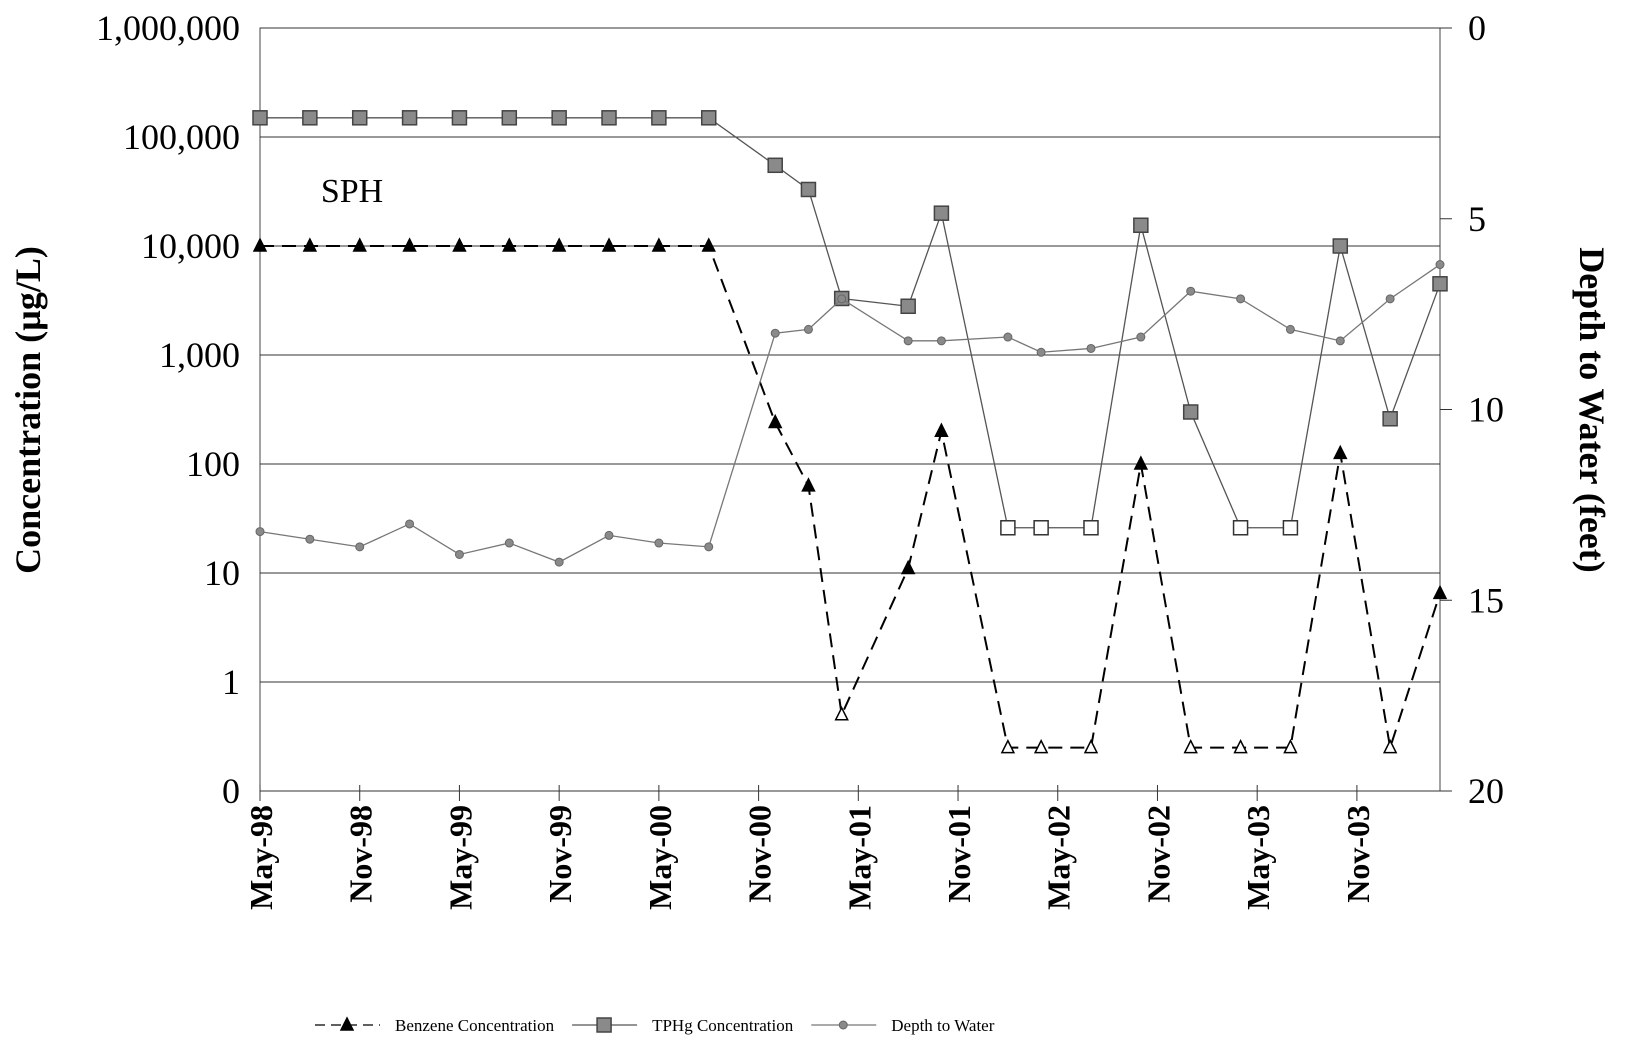 Image resolution: width=1627 pixels, height=1051 pixels. What do you see at coordinates (460, 857) in the screenshot?
I see `x-tick-label: May-99` at bounding box center [460, 857].